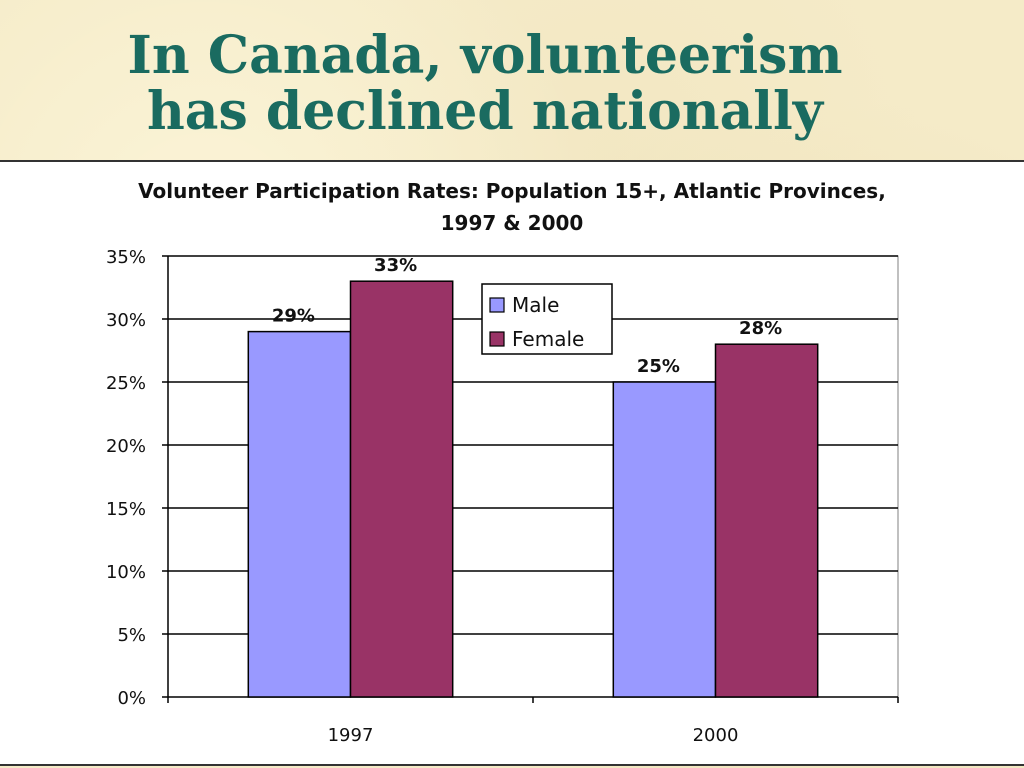 The width and height of the screenshot is (1024, 768). Describe the element at coordinates (664, 539) in the screenshot. I see `bar-male-2000` at that location.